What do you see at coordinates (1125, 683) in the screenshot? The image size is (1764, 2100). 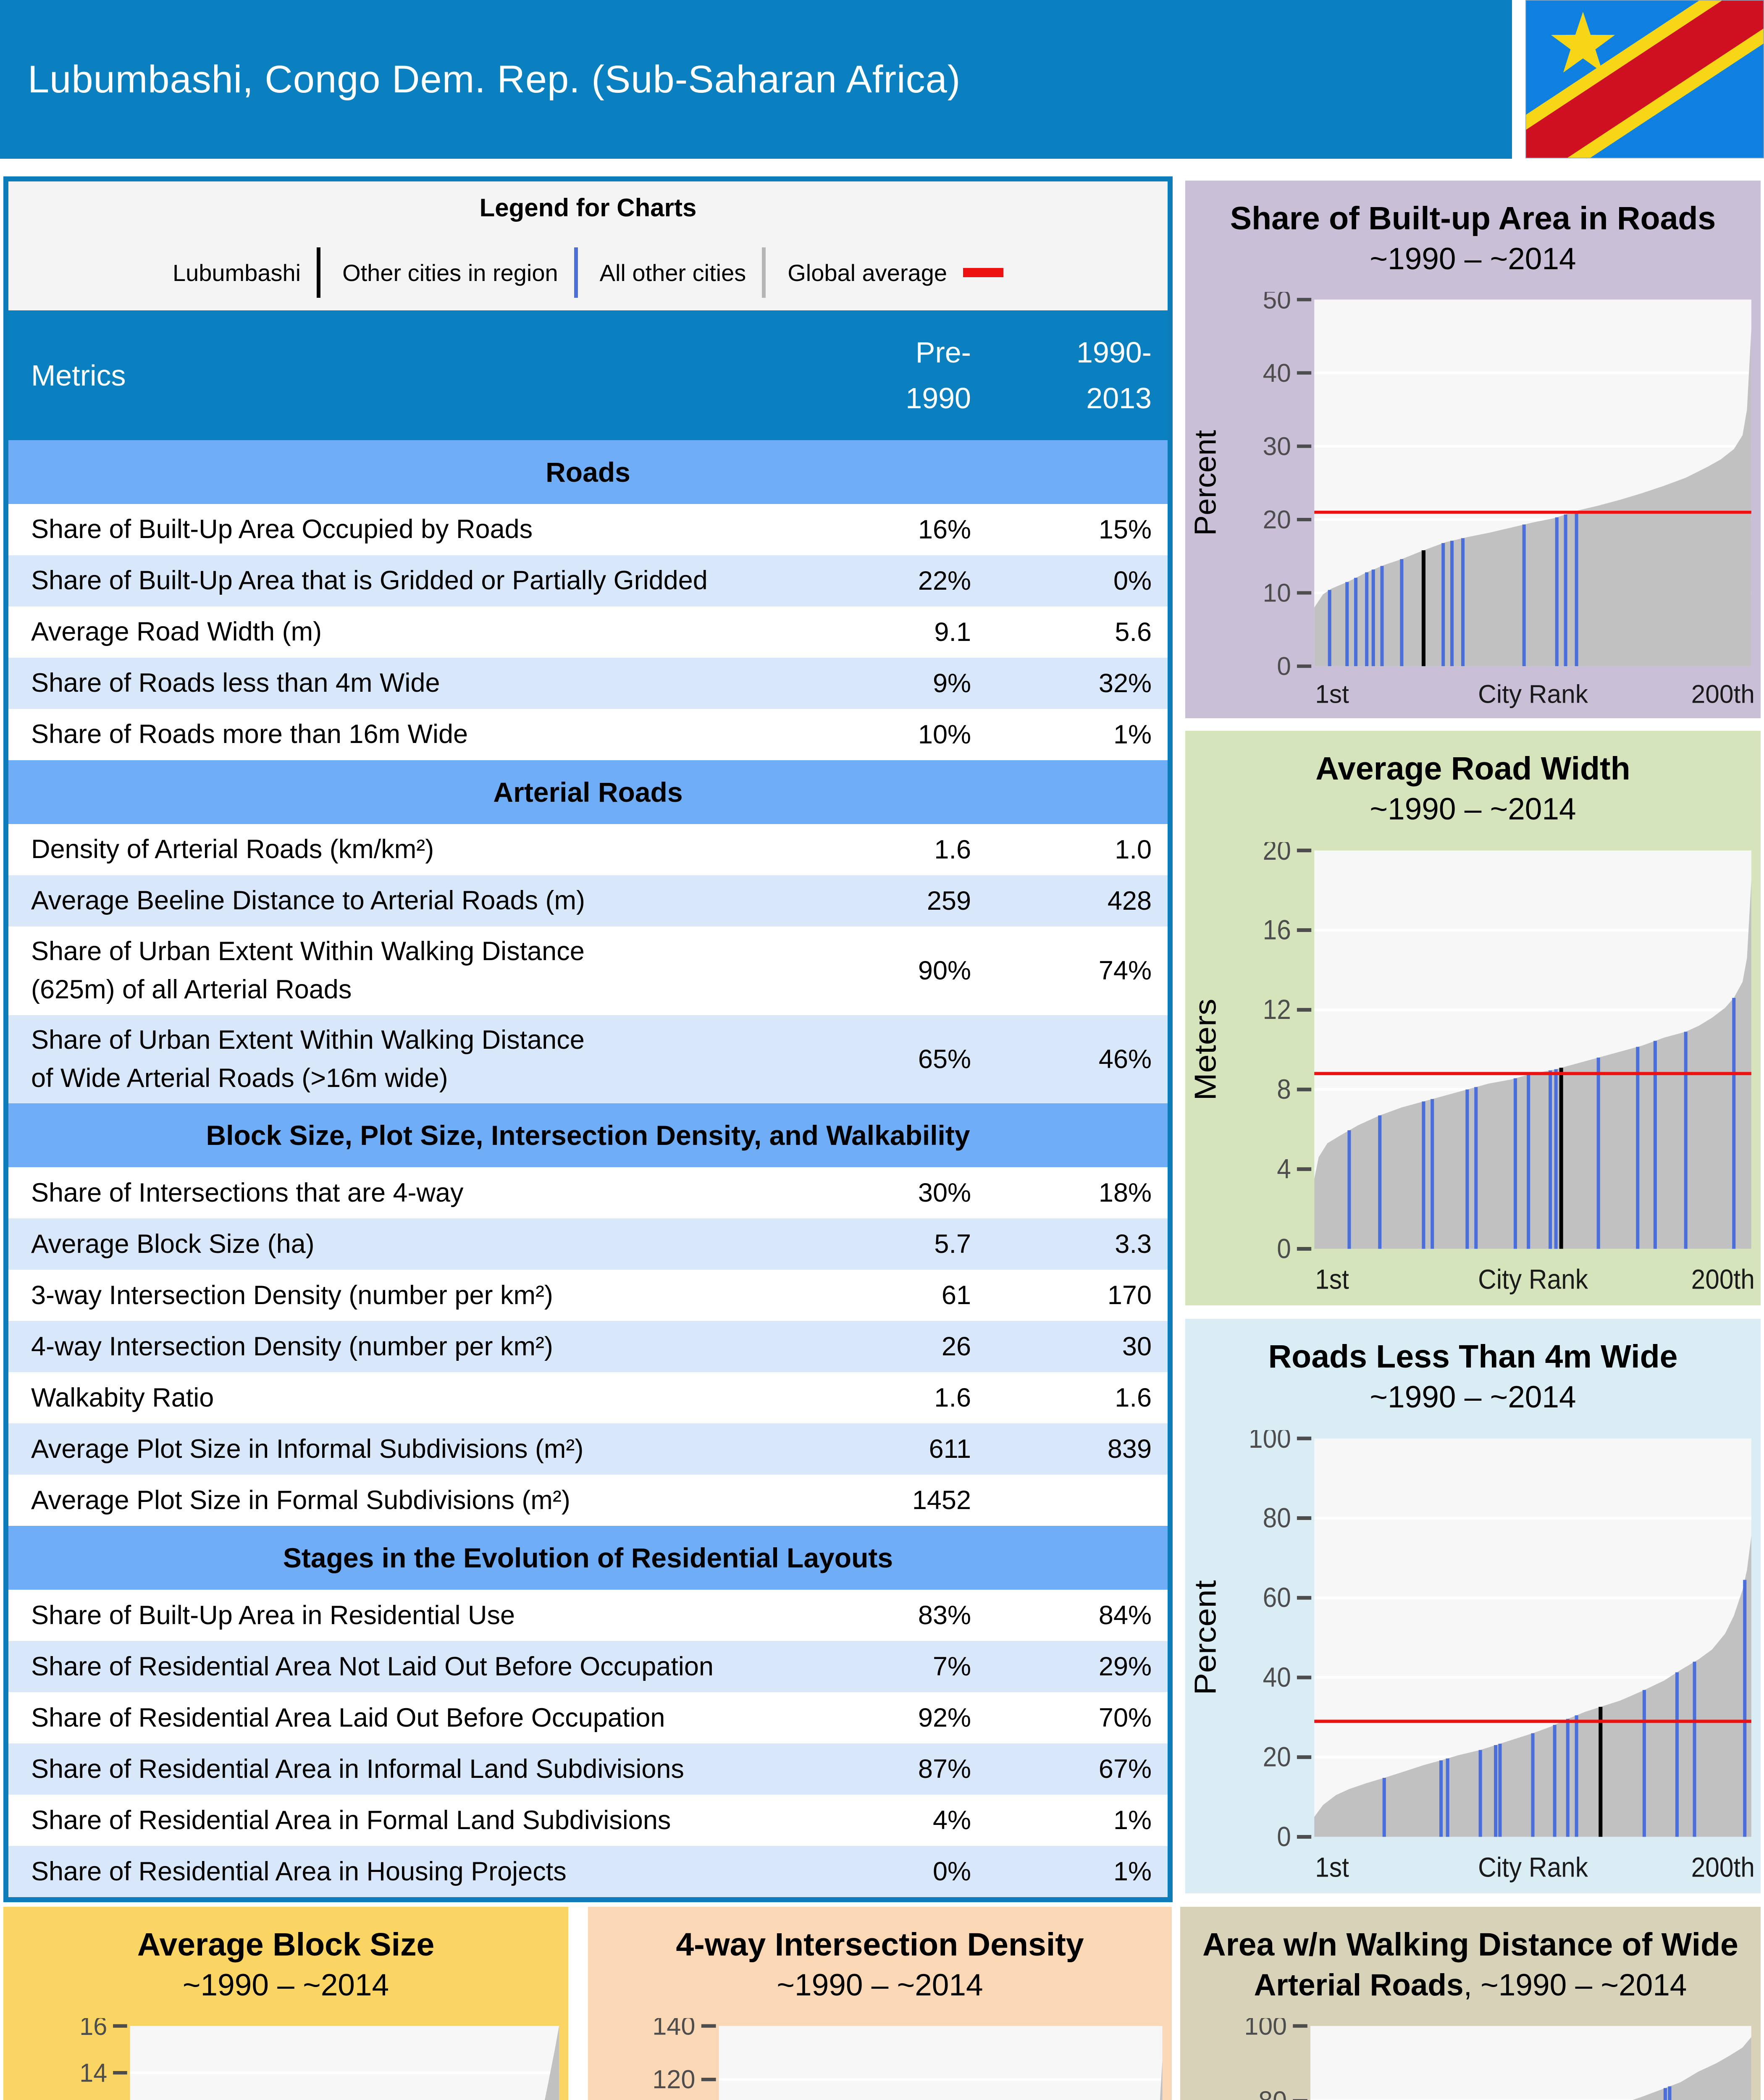 I see `value-1990-2013: 32%` at bounding box center [1125, 683].